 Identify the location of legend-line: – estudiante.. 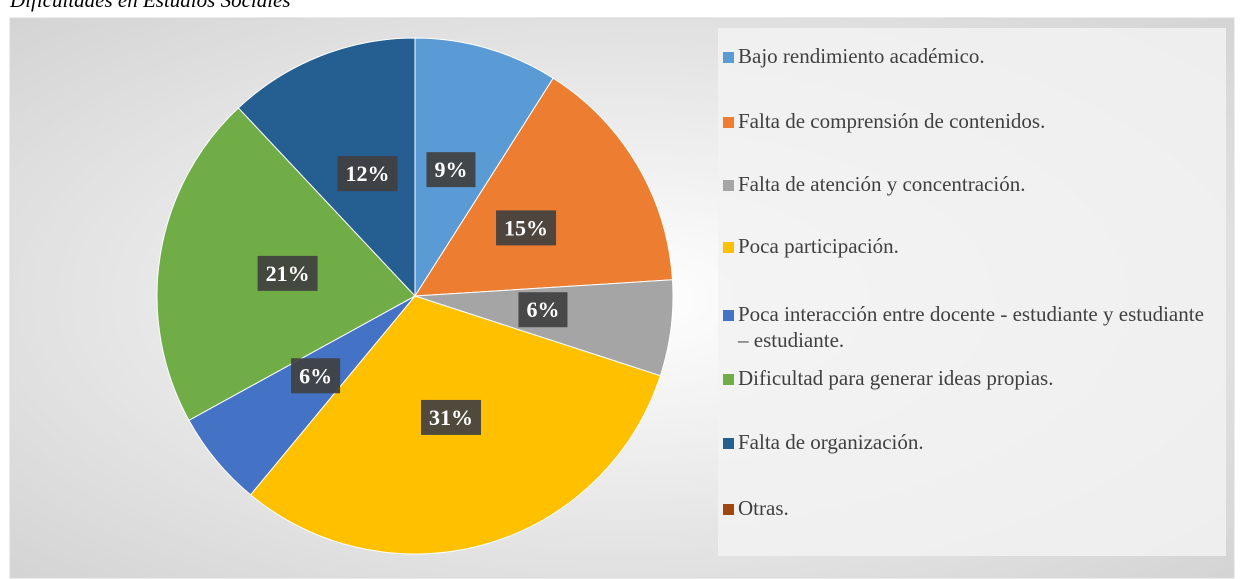
(790, 340).